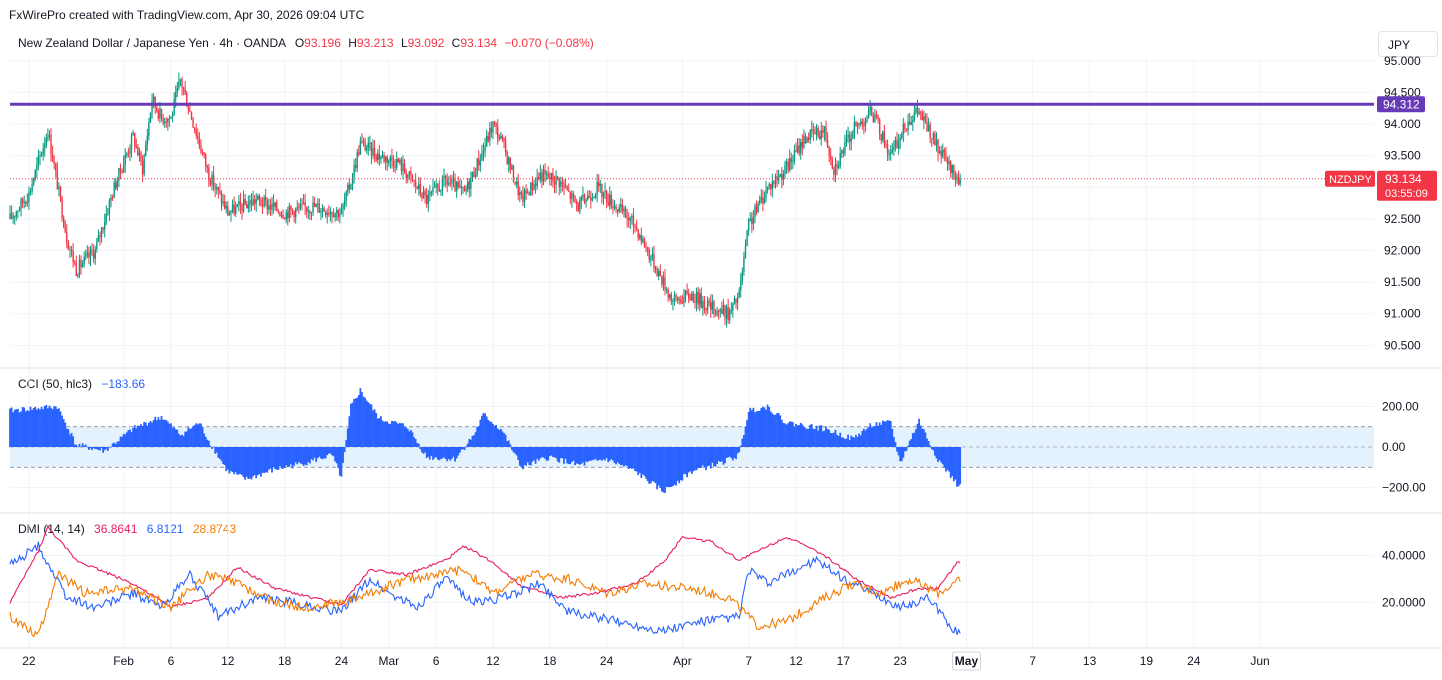  Describe the element at coordinates (322, 43) in the screenshot. I see `open-value: 93.196` at that location.